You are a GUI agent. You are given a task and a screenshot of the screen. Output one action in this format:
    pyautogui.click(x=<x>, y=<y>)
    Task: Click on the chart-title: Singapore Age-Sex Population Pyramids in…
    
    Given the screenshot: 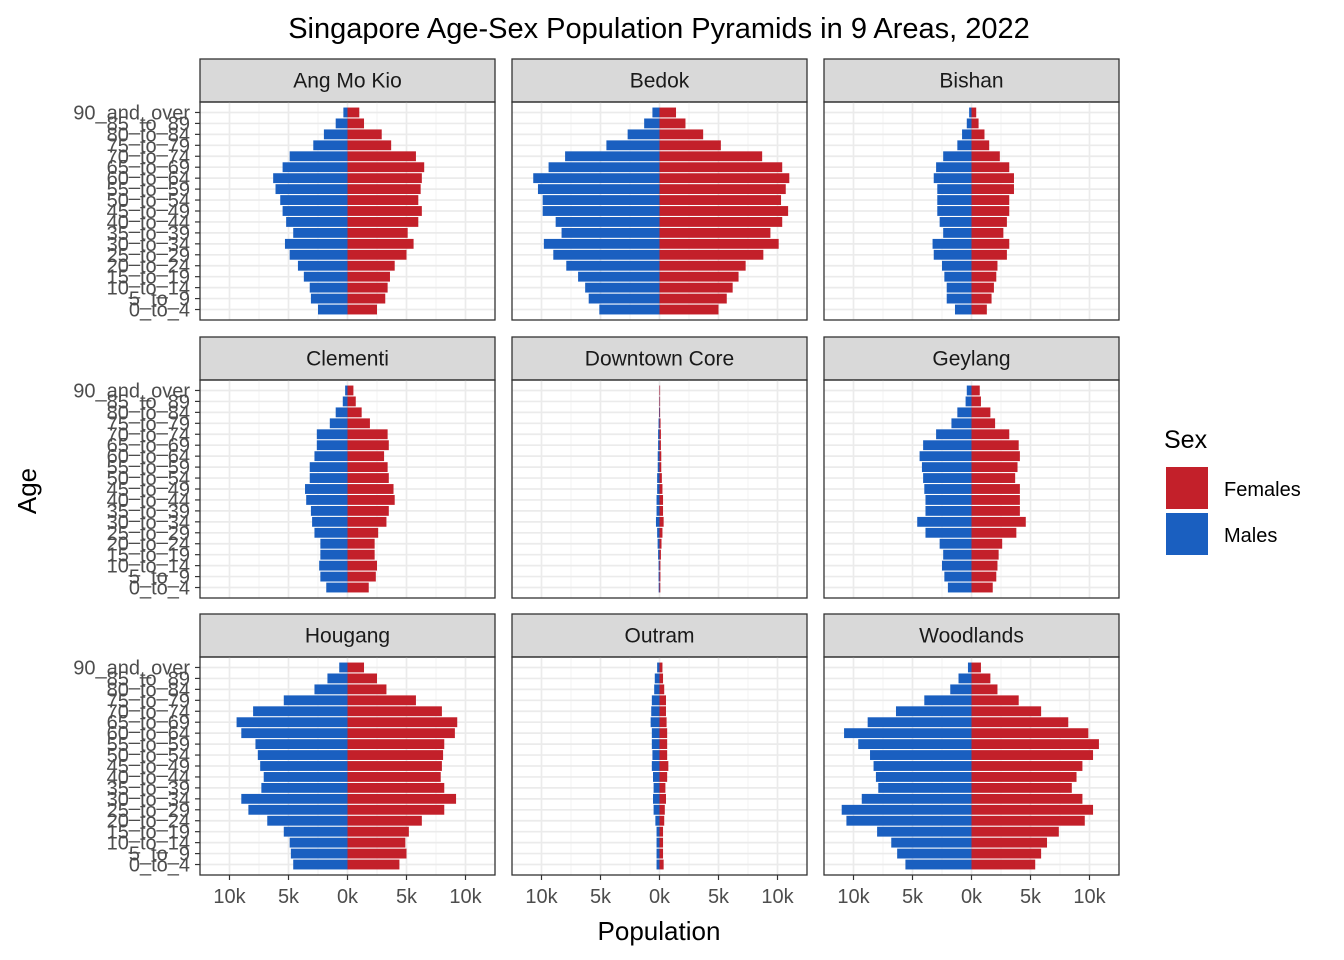 What is the action you would take?
    pyautogui.click(x=659, y=29)
    